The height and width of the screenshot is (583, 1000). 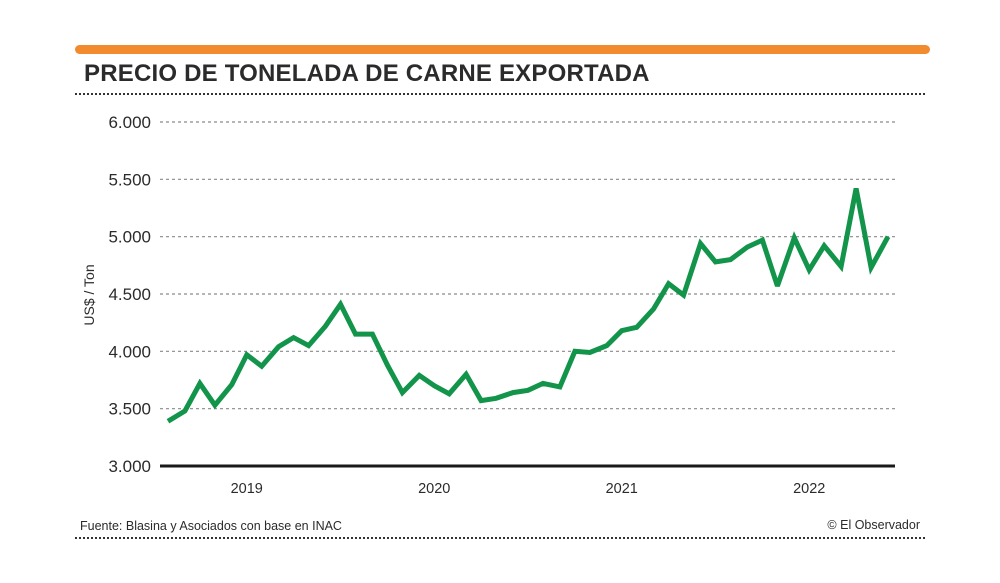 What do you see at coordinates (89, 294) in the screenshot?
I see `y-axis-label: US$ / Ton` at bounding box center [89, 294].